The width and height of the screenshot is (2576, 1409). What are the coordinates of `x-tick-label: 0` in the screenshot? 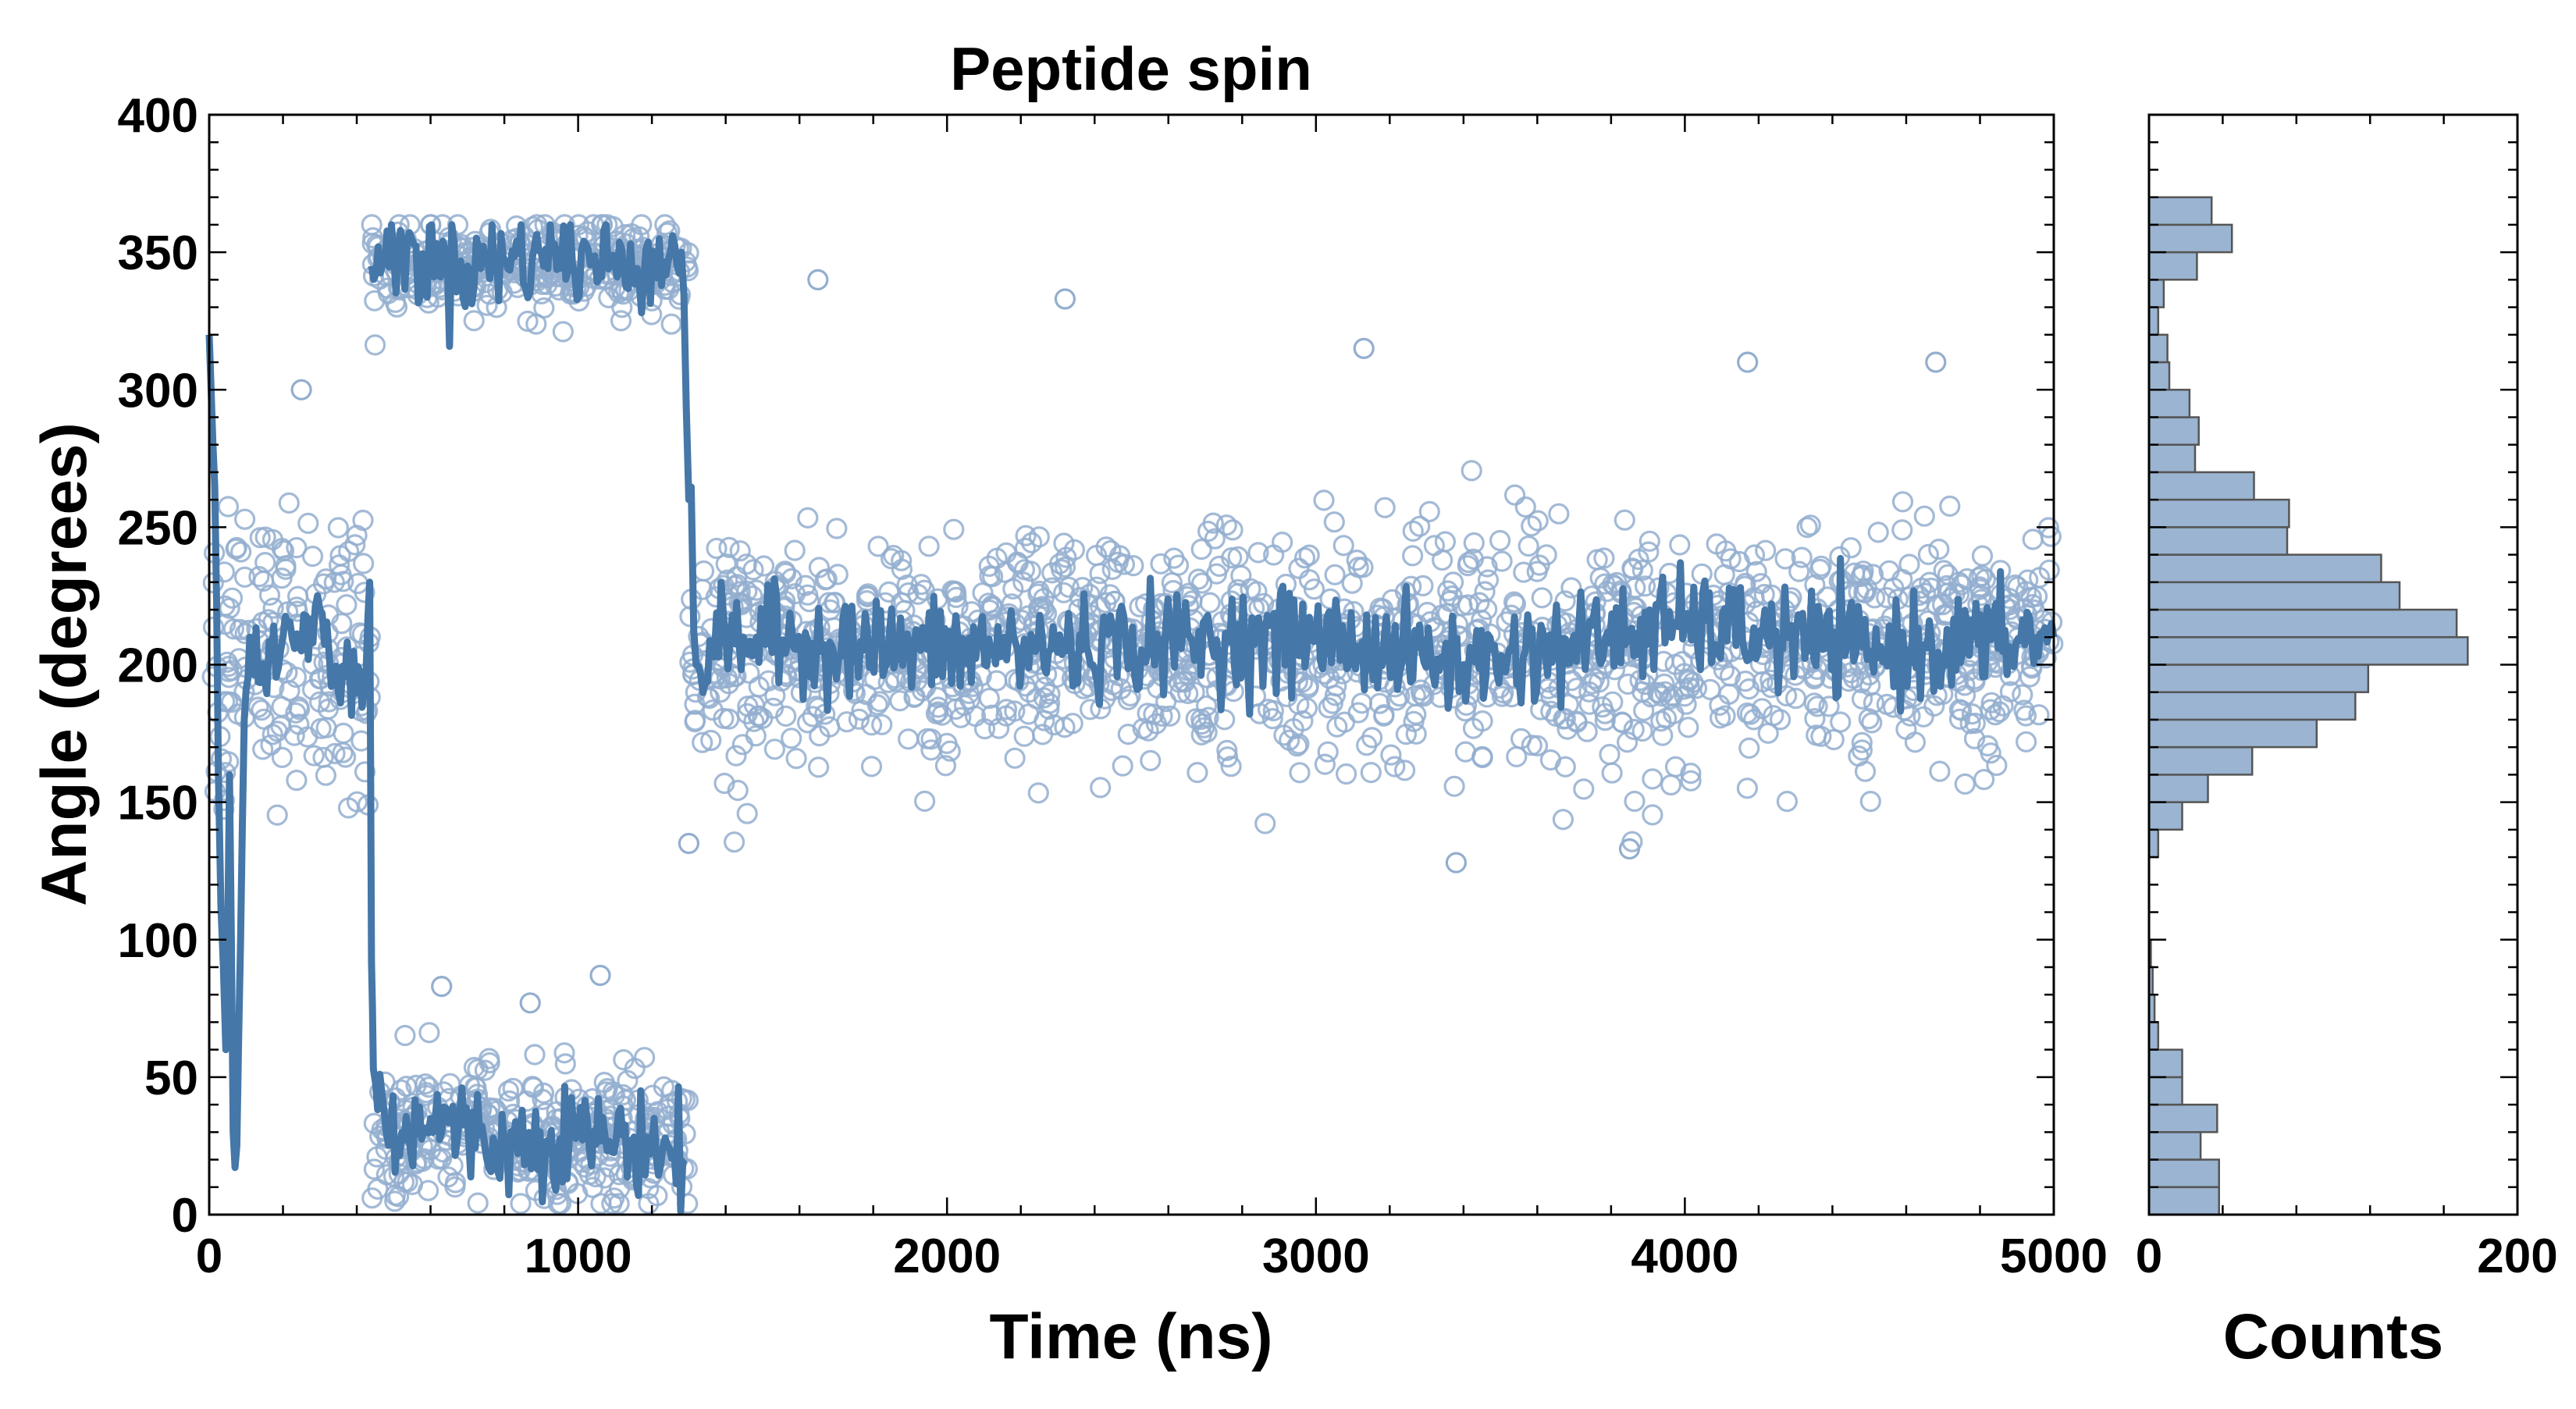 It's located at (209, 1256).